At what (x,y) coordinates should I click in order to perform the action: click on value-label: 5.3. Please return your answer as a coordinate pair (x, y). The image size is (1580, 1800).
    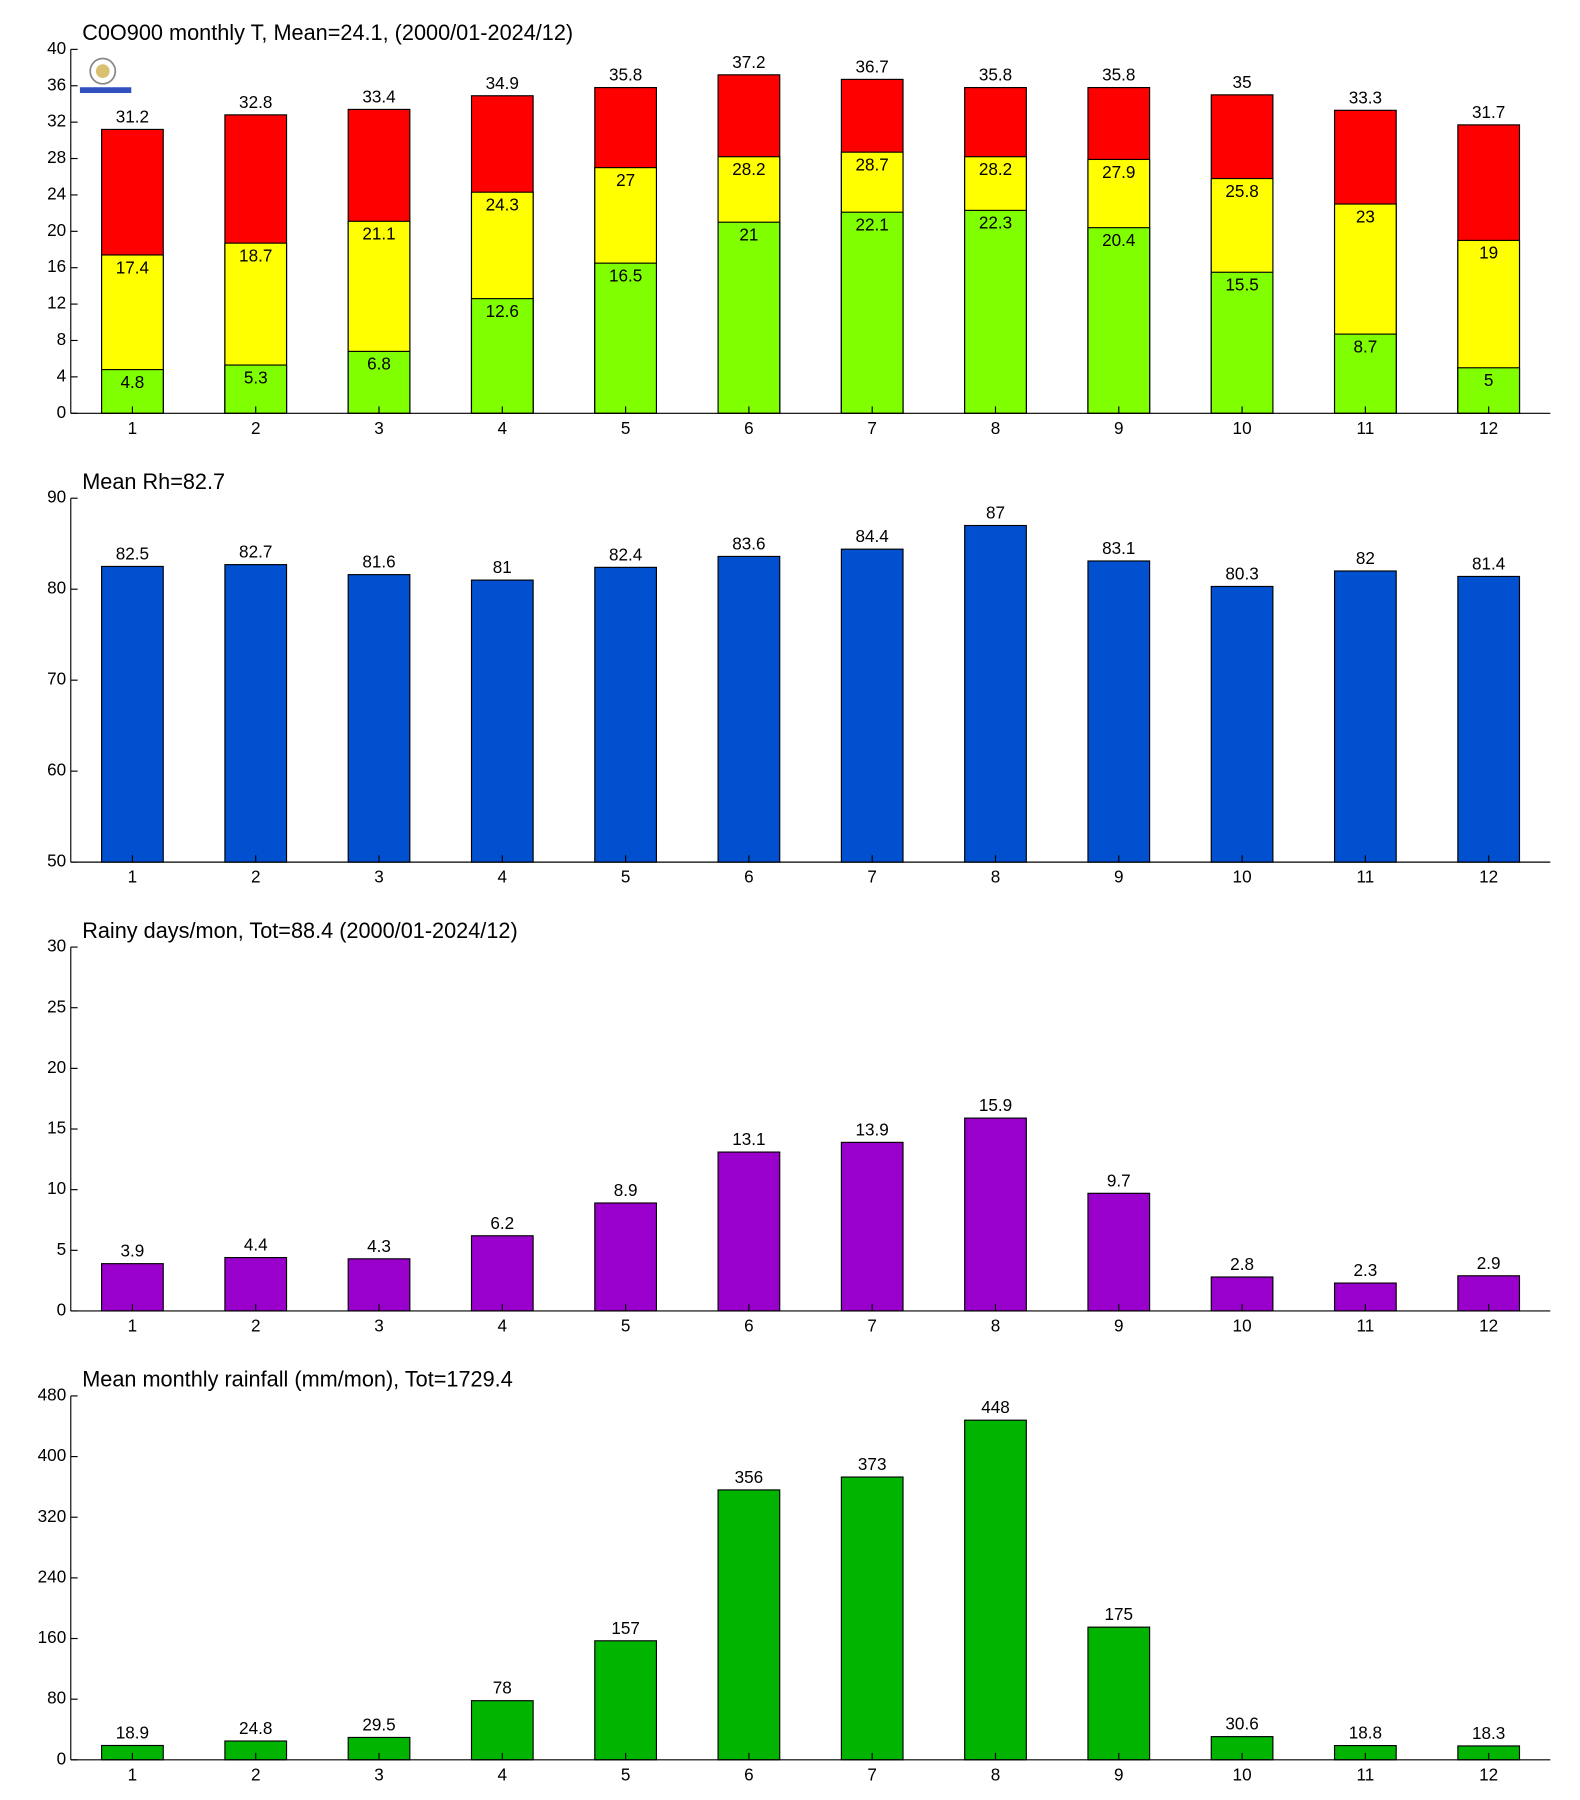
    Looking at the image, I should click on (256, 377).